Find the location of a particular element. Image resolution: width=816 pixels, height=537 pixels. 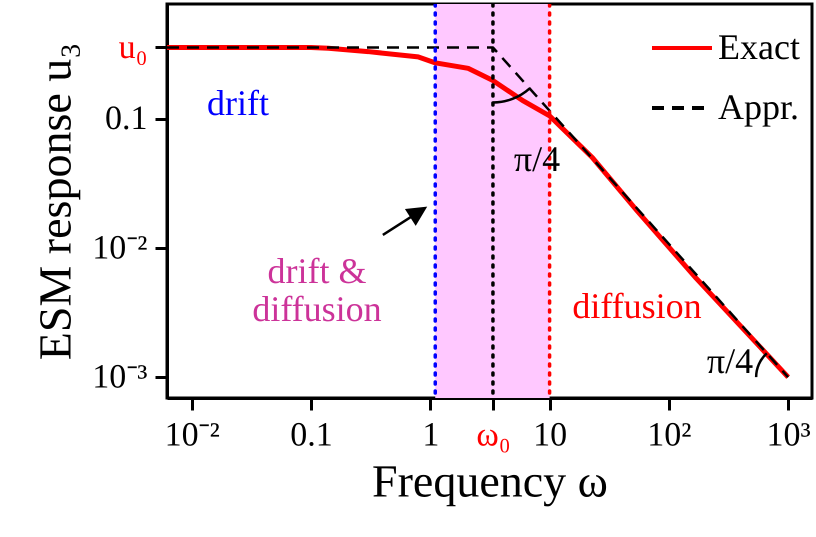

x-tick-label: ω₀ is located at coordinates (493, 435).